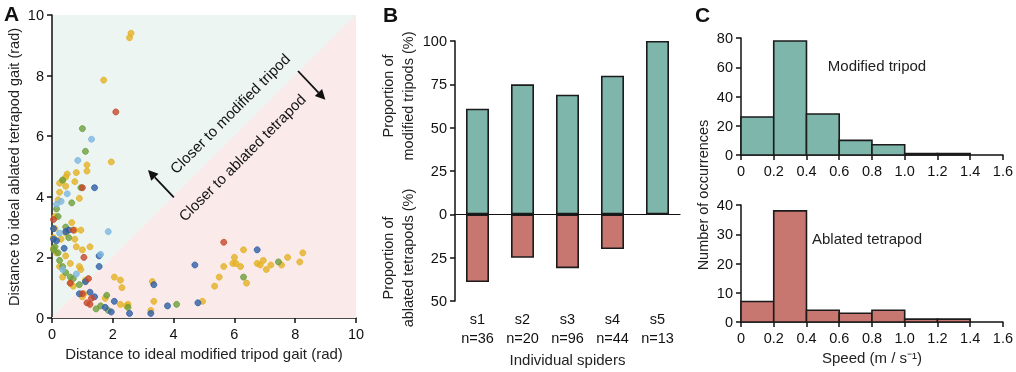  I want to click on y-tick-label: 4, so click(39, 196).